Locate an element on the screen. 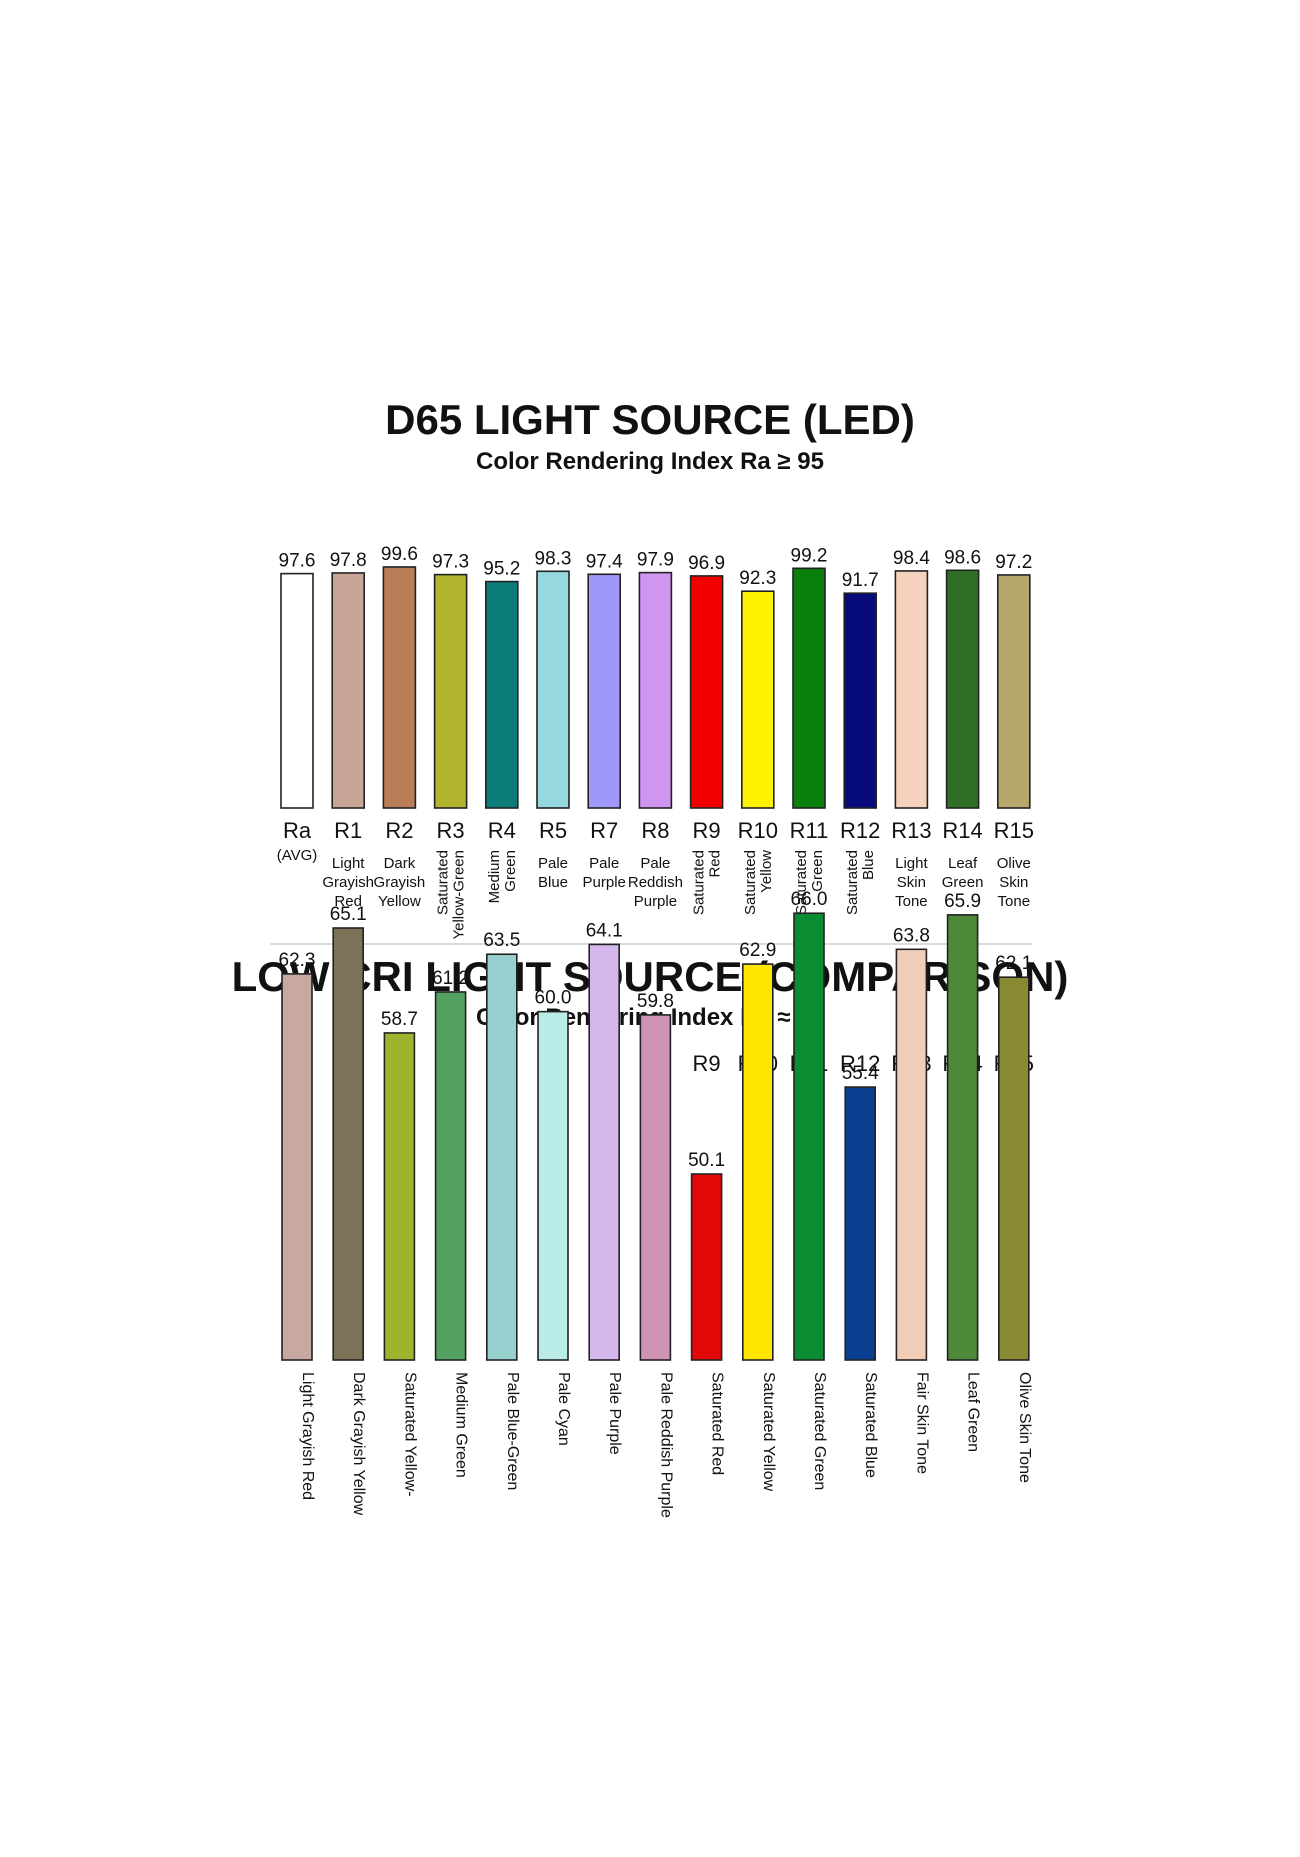  d65-value-label: 97.4 is located at coordinates (604, 561).